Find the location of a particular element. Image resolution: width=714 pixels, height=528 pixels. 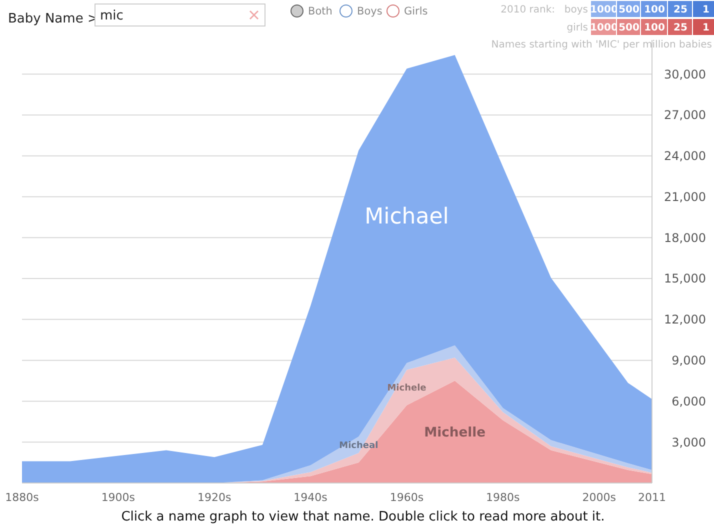

search-field: mic is located at coordinates (180, 15).